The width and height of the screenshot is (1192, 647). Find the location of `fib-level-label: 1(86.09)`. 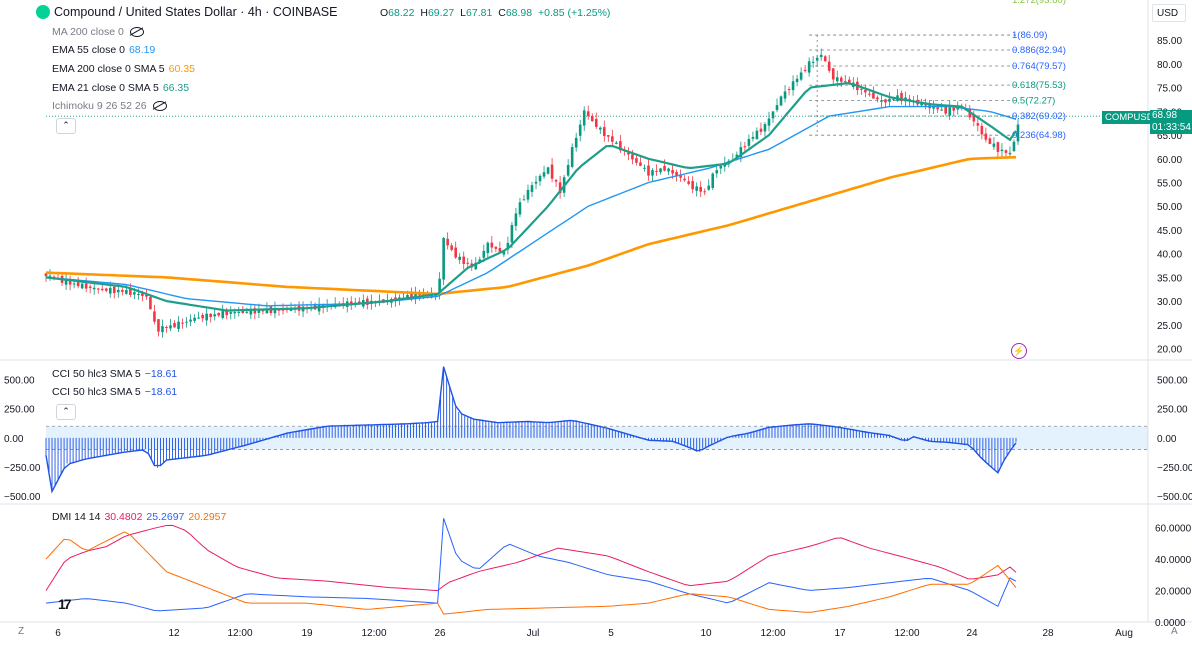

fib-level-label: 1(86.09) is located at coordinates (1029, 35).